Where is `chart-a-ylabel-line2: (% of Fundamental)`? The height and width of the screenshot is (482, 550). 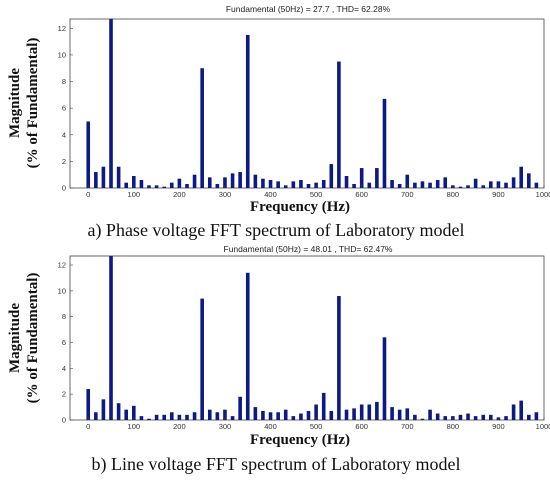
chart-a-ylabel-line2: (% of Fundamental) is located at coordinates (33, 103).